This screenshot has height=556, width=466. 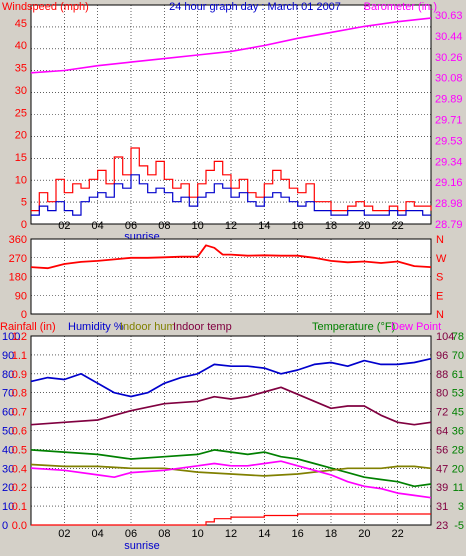 I want to click on rainfall-tick-label: 0.8, so click(x=19, y=394).